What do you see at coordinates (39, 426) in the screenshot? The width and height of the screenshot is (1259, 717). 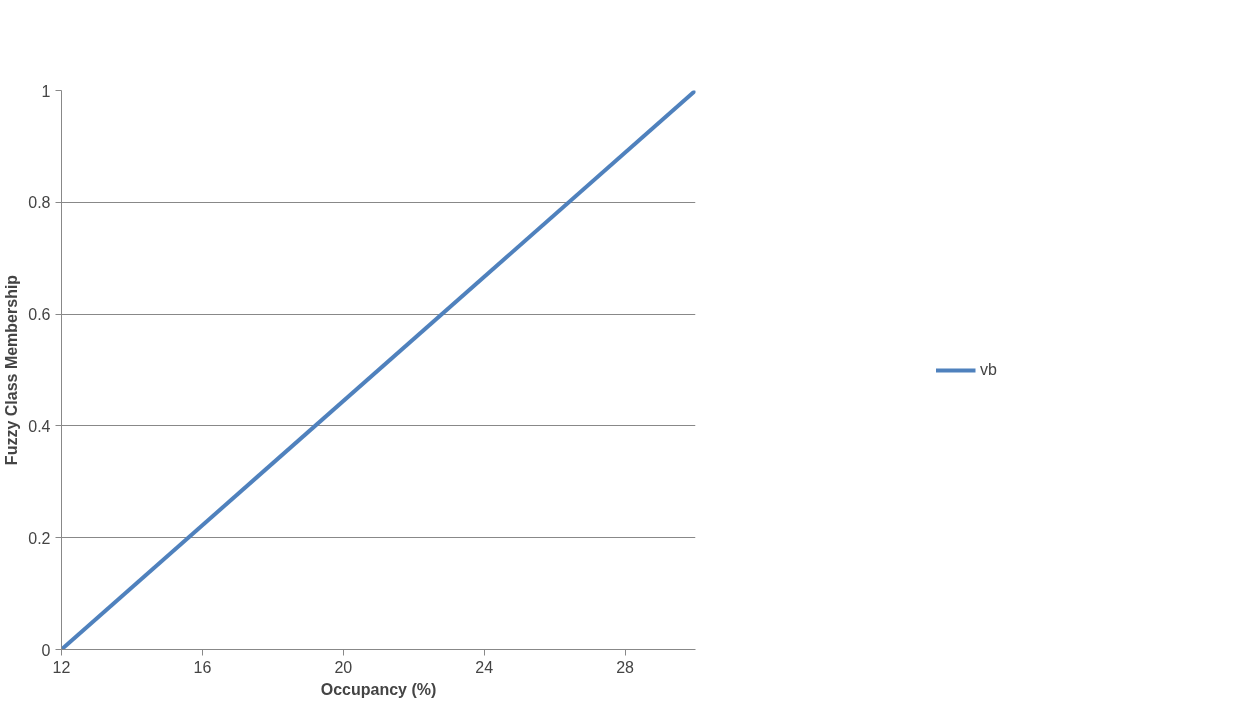 I see `y-tick-label: 0.4` at bounding box center [39, 426].